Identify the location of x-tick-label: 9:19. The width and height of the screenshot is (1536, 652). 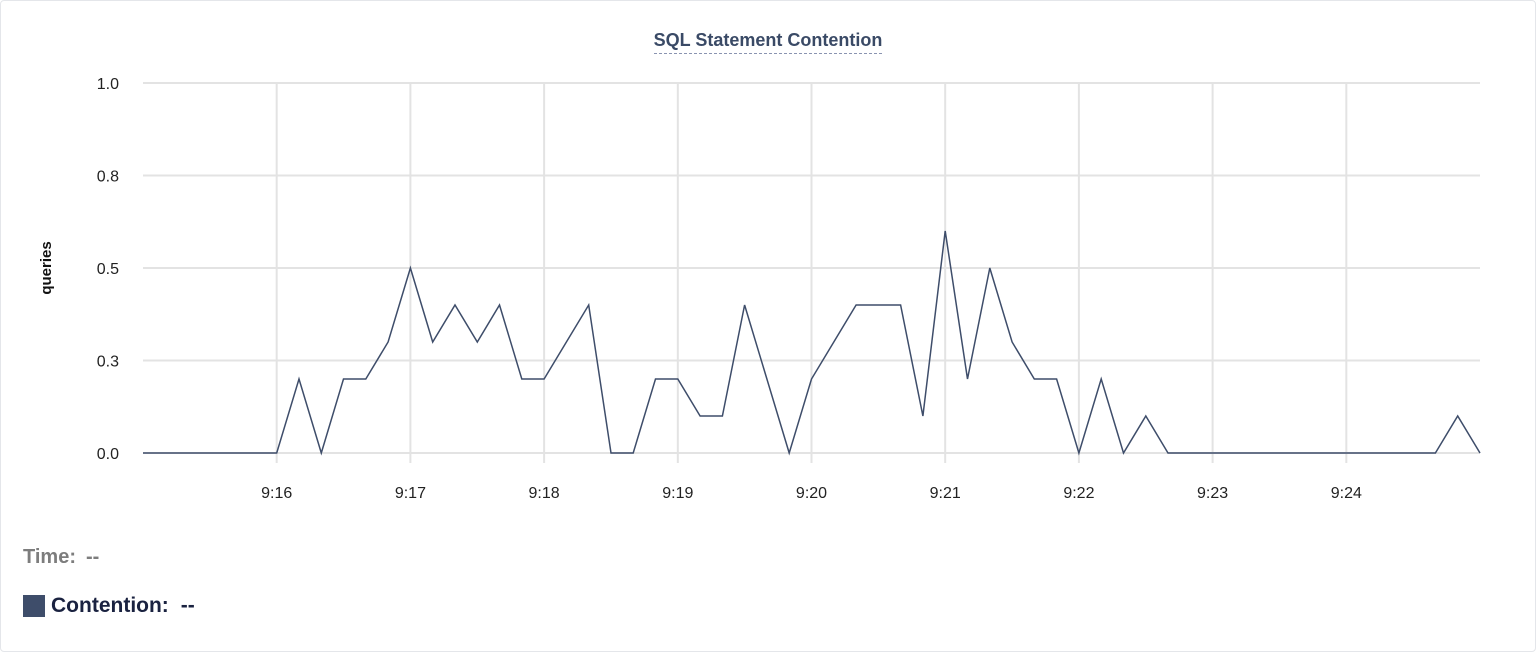
(677, 493).